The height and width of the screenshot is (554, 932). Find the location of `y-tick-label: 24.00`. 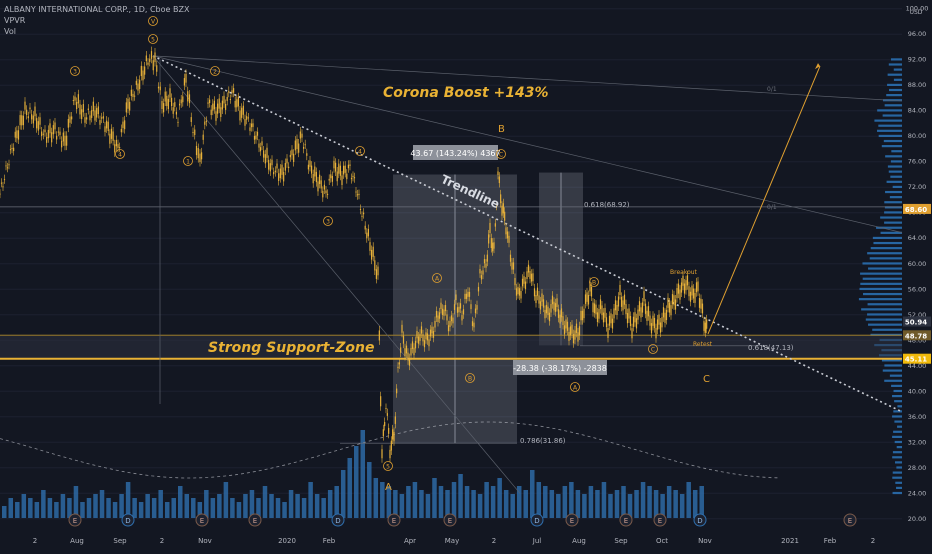

y-tick-label: 24.00 is located at coordinates (917, 493).